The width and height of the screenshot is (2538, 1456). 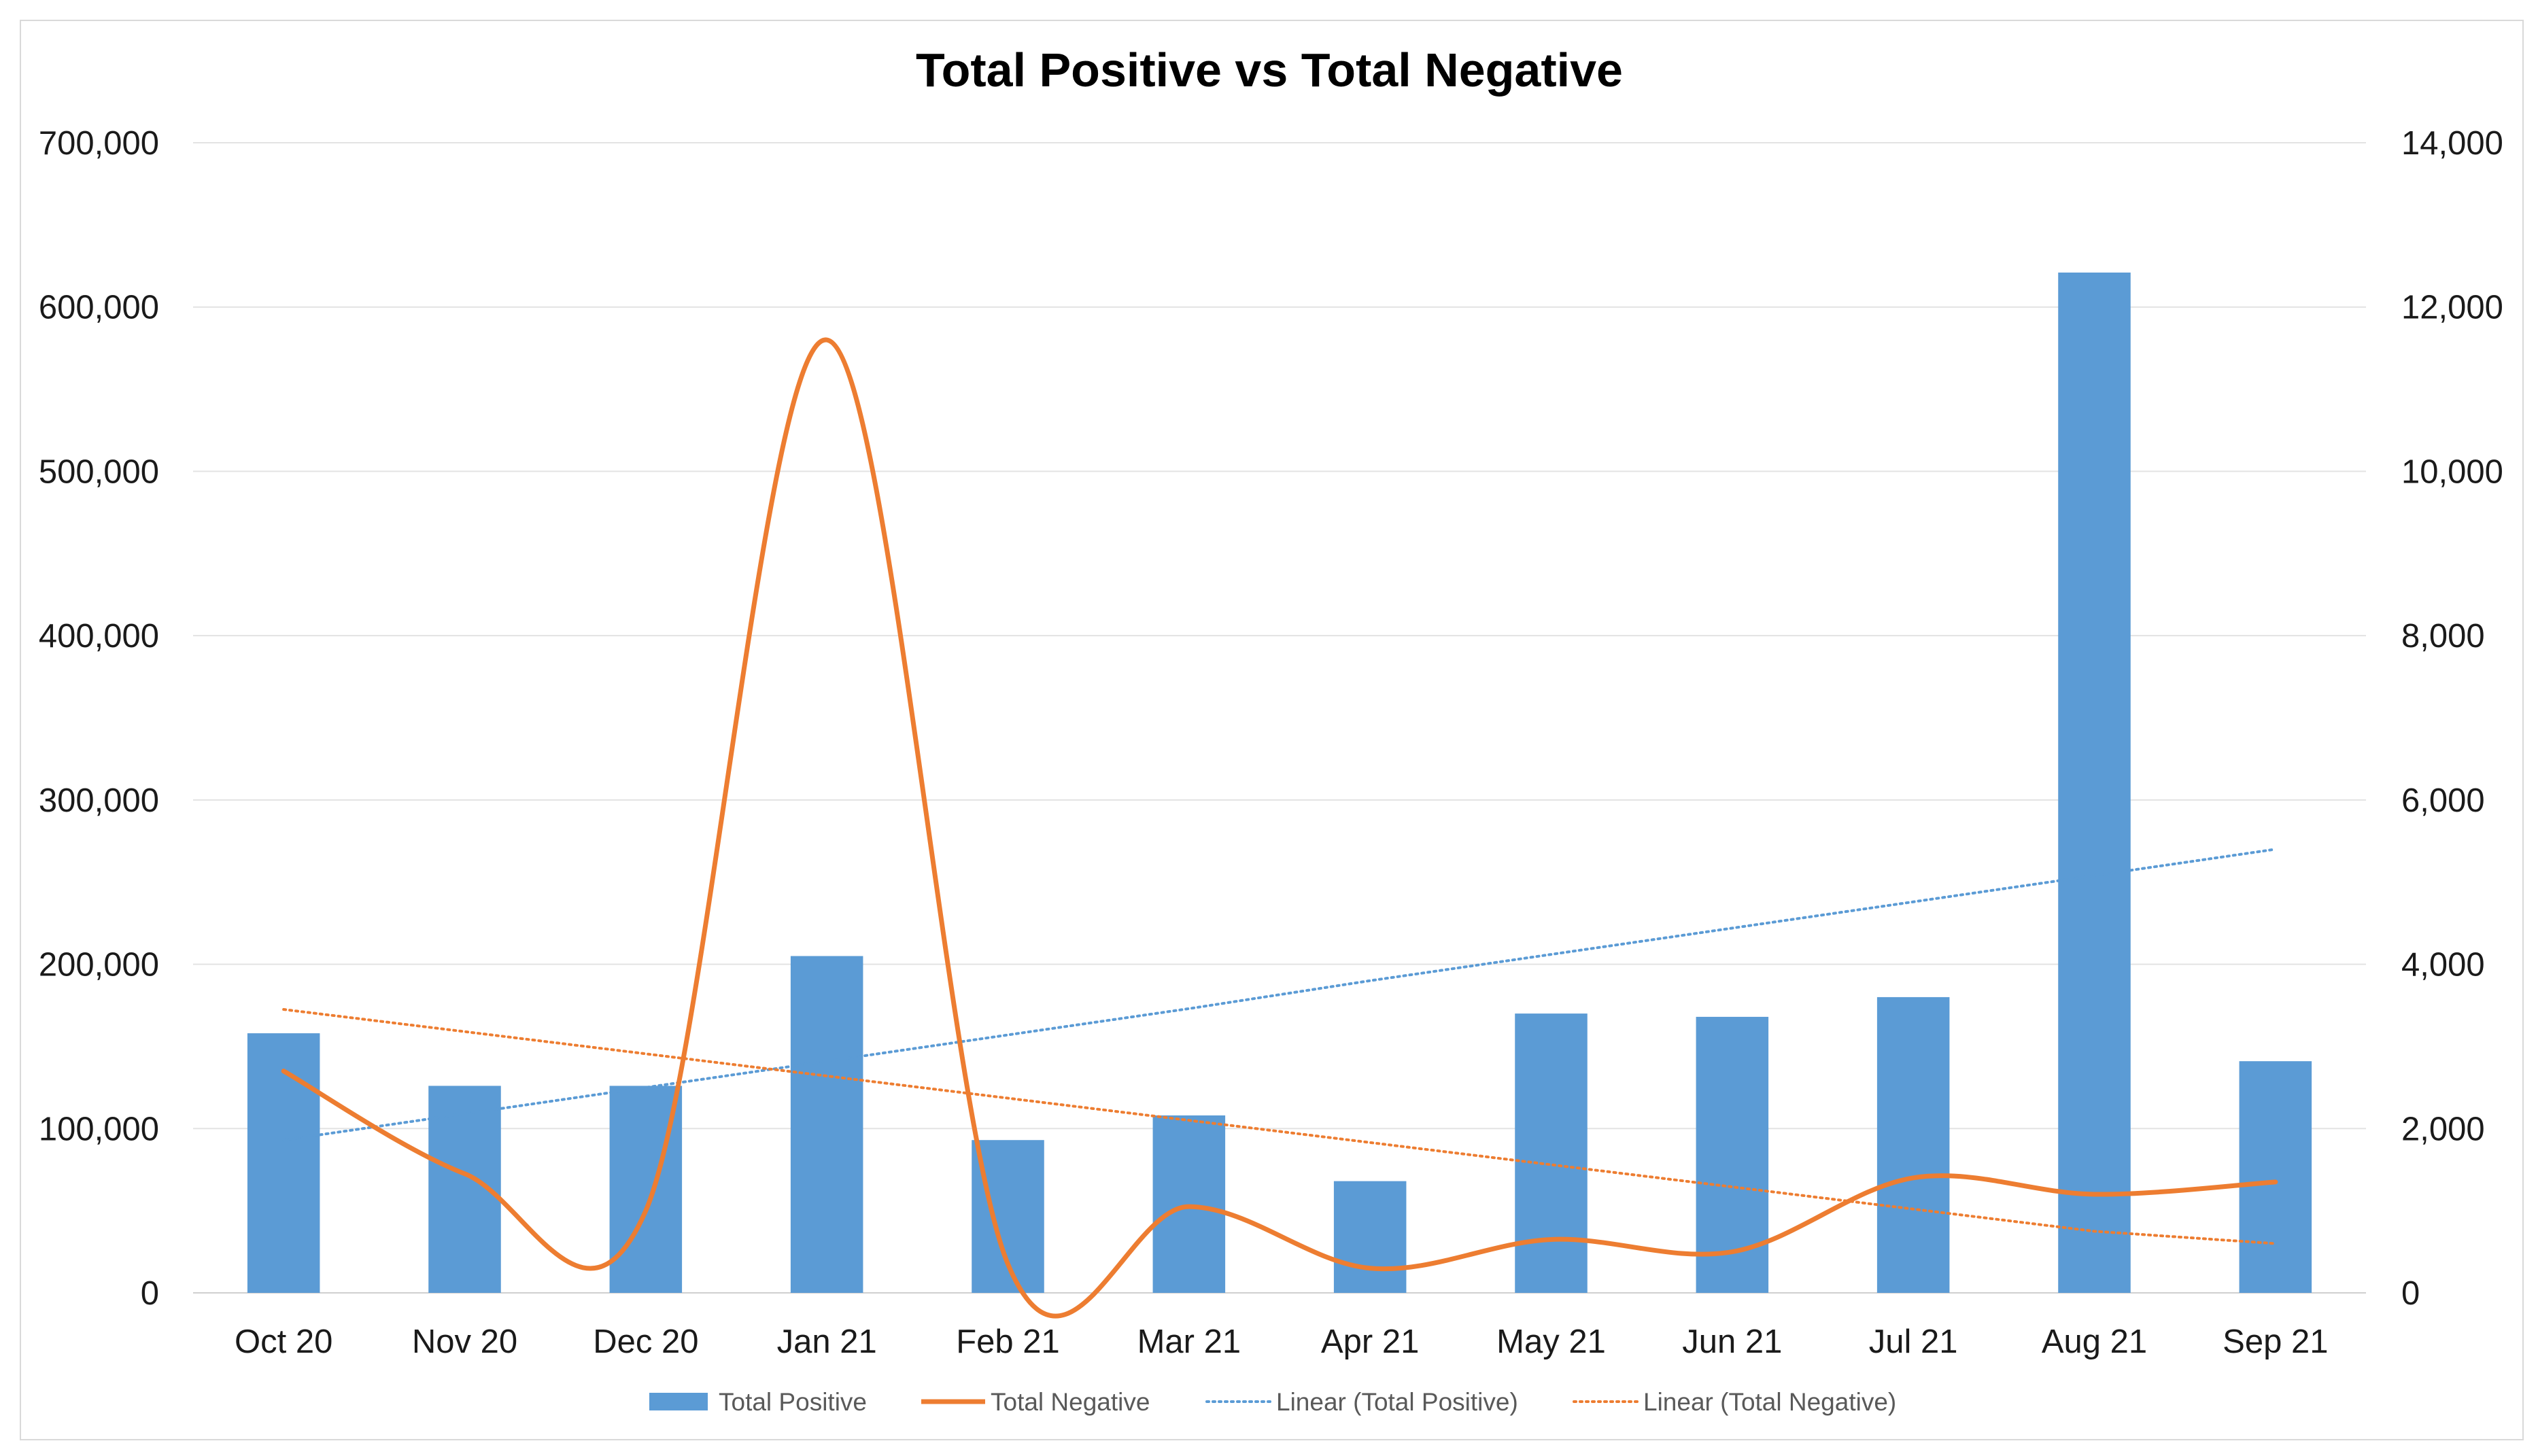 What do you see at coordinates (99, 308) in the screenshot?
I see `left-axis-tick-label: 600,000` at bounding box center [99, 308].